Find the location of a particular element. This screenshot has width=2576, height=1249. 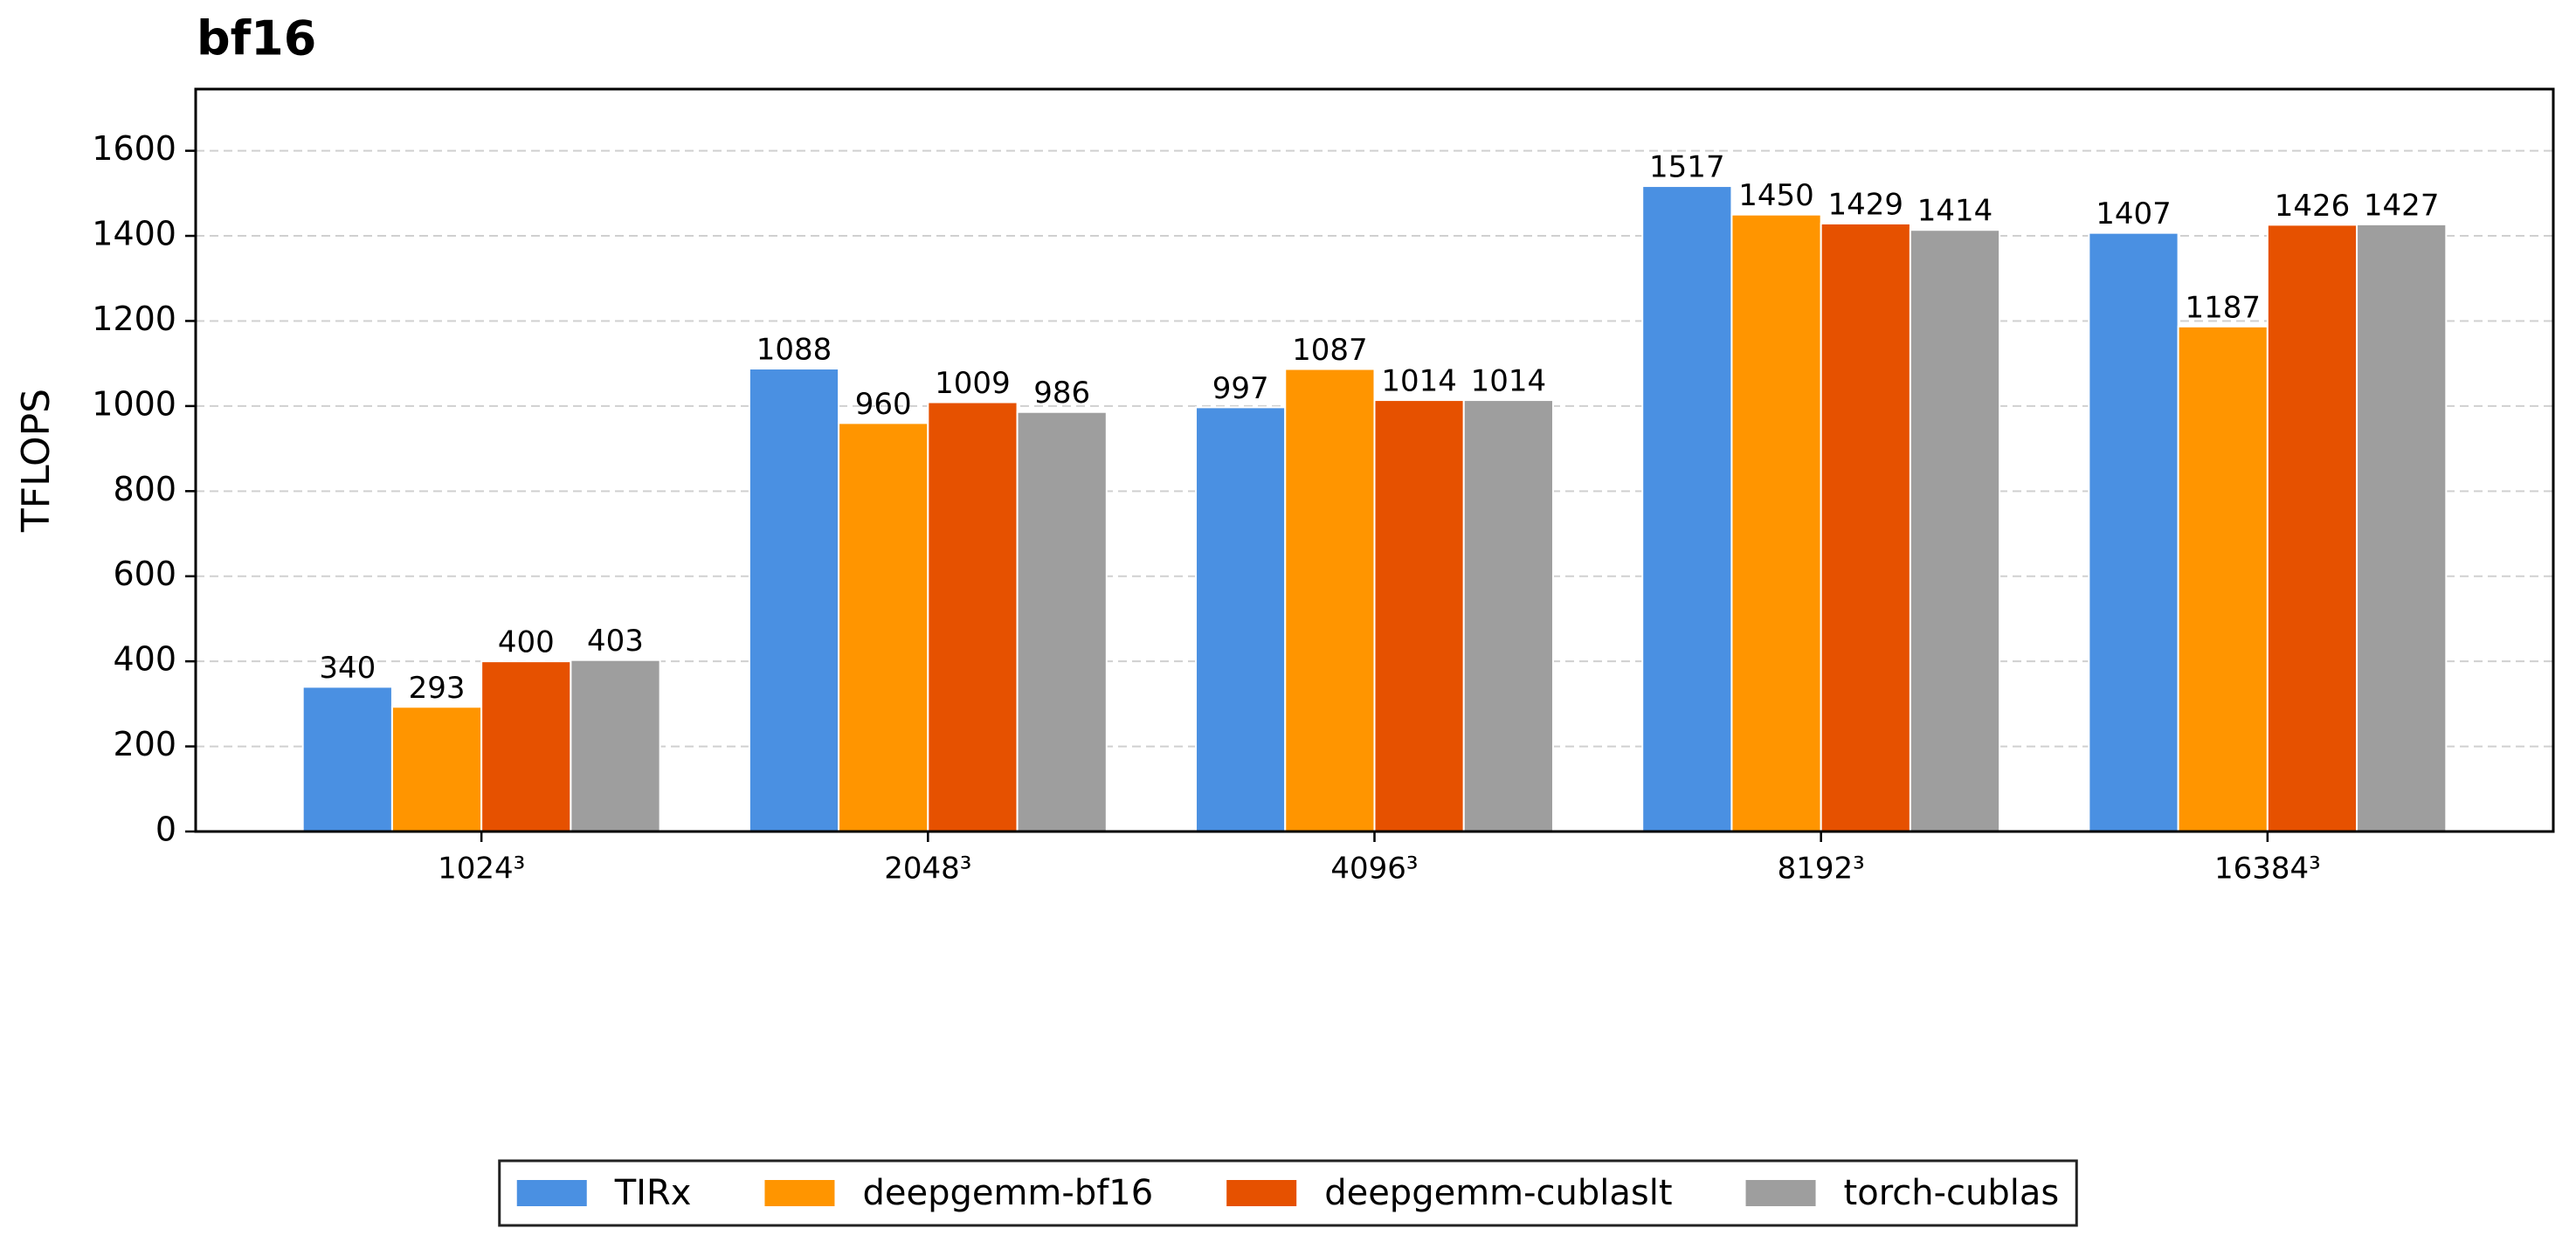

value-label: 960 is located at coordinates (883, 404).